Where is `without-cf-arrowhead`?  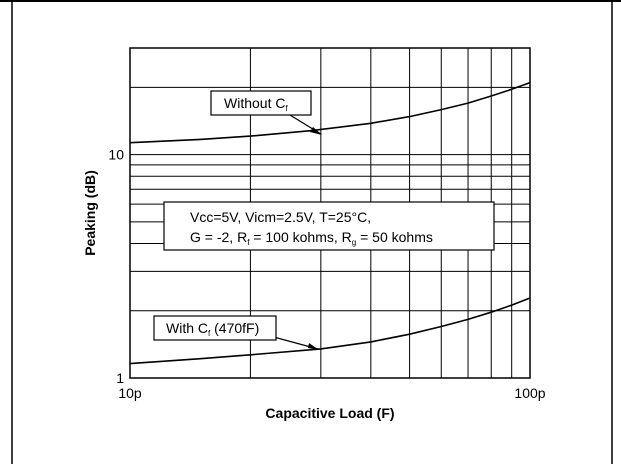
without-cf-arrowhead is located at coordinates (316, 131).